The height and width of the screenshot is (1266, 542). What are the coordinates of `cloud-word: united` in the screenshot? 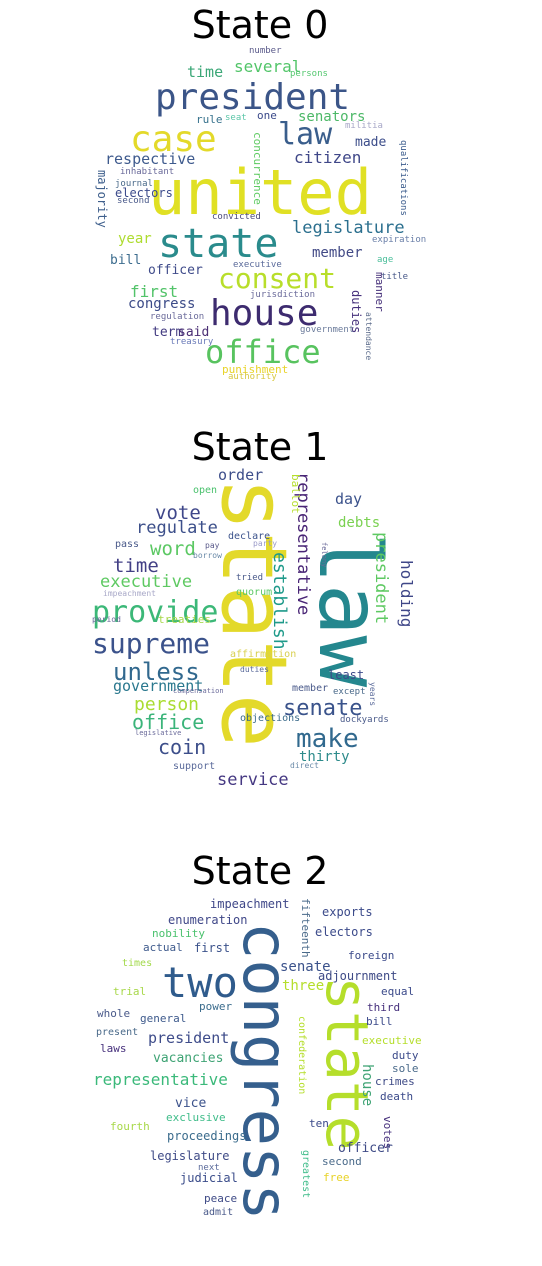 It's located at (260, 192).